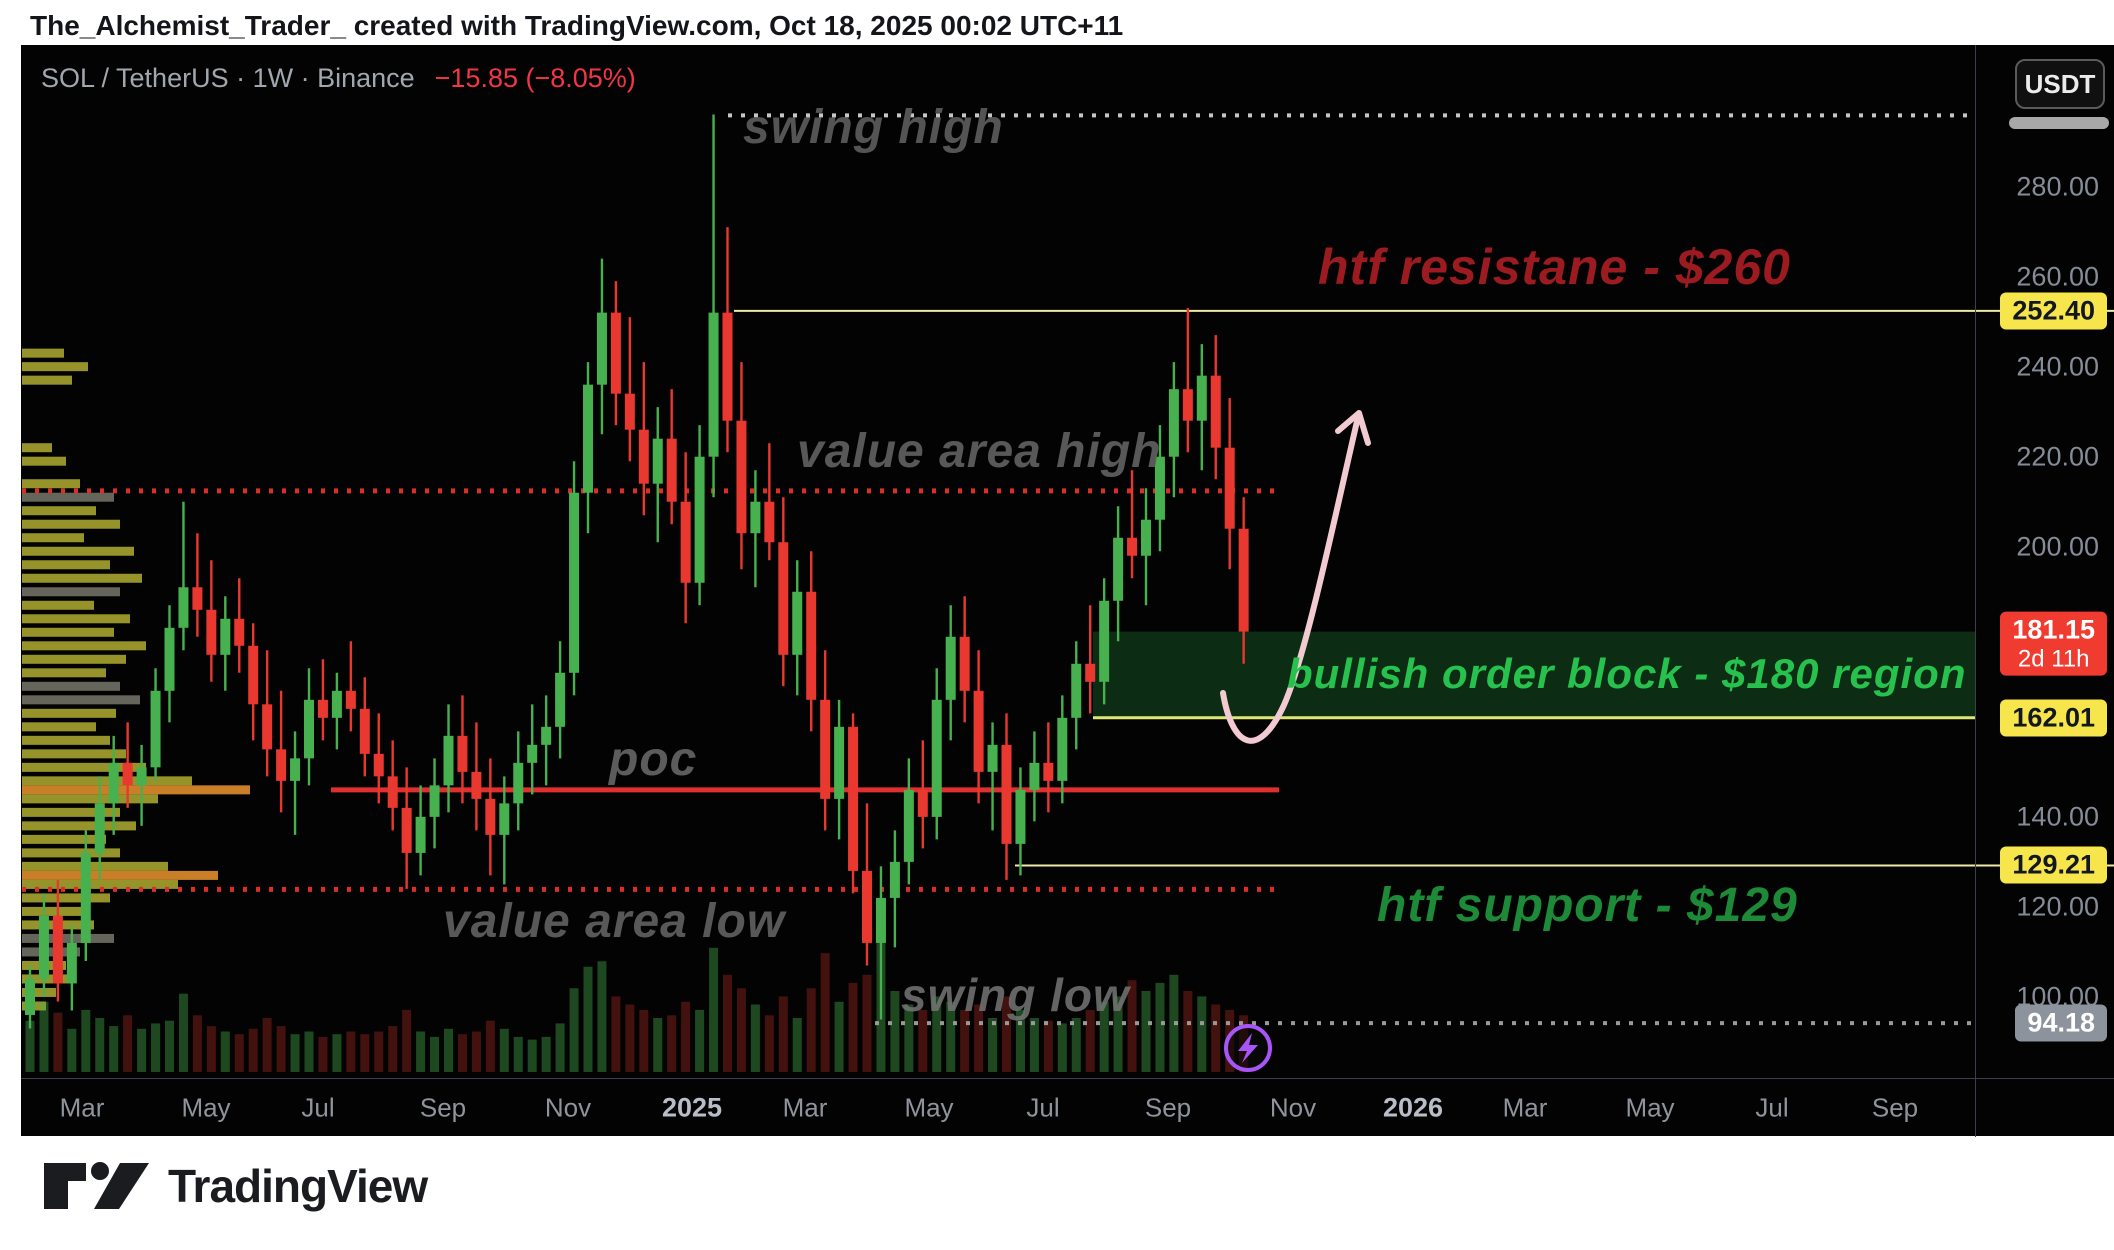  I want to click on tradingview-logo-icon, so click(96, 1185).